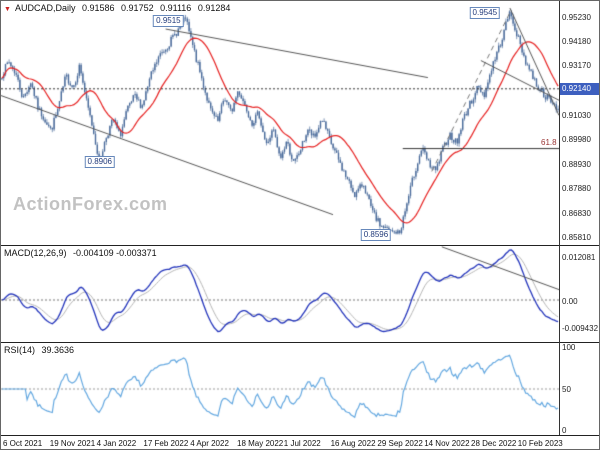  I want to click on macd-axis-tick: 0.00, so click(570, 301).